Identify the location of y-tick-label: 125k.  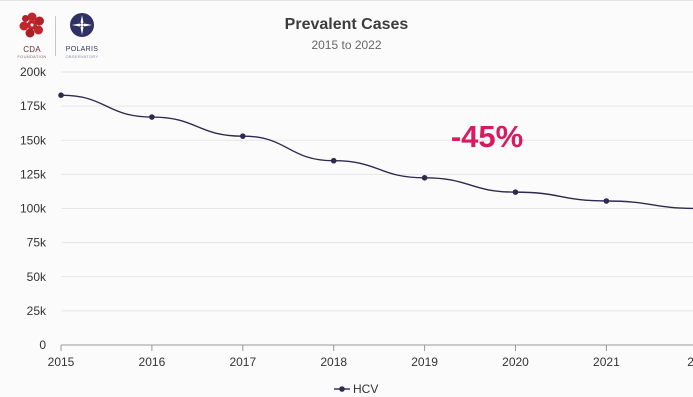
(33, 174).